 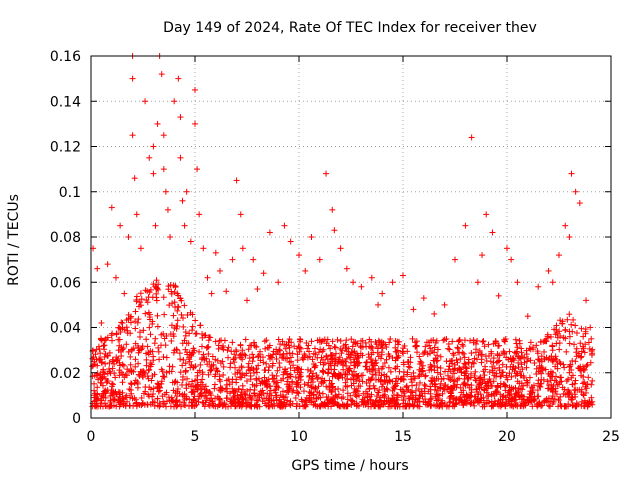 I want to click on y-tick-label: 0.1, so click(x=70, y=193).